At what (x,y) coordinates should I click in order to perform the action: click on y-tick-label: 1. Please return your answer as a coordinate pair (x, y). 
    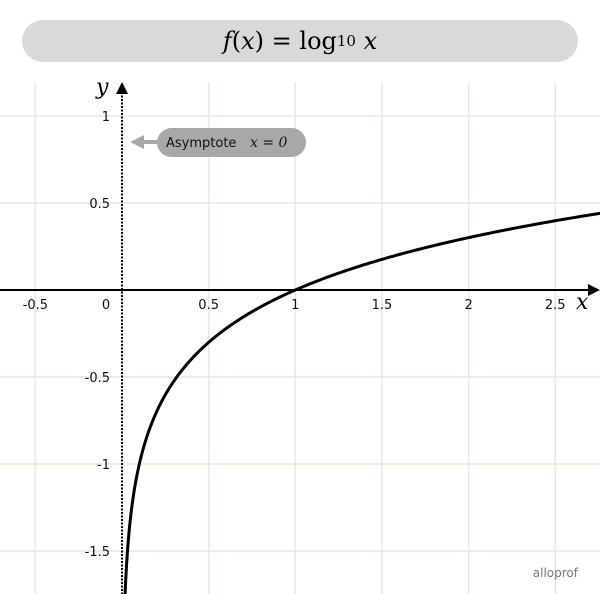
    Looking at the image, I should click on (106, 117).